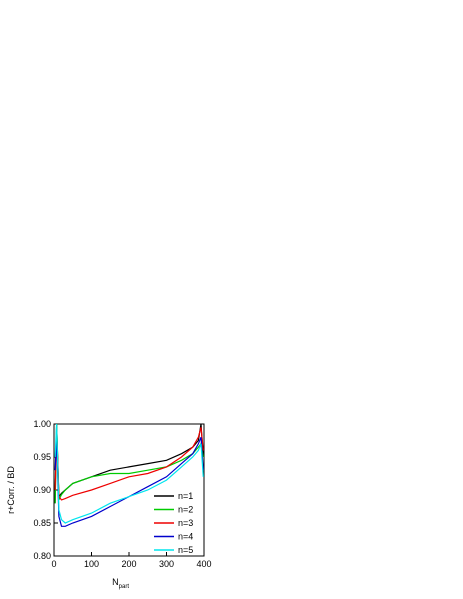 The height and width of the screenshot is (599, 463). I want to click on legend-label: n=4, so click(185, 537).